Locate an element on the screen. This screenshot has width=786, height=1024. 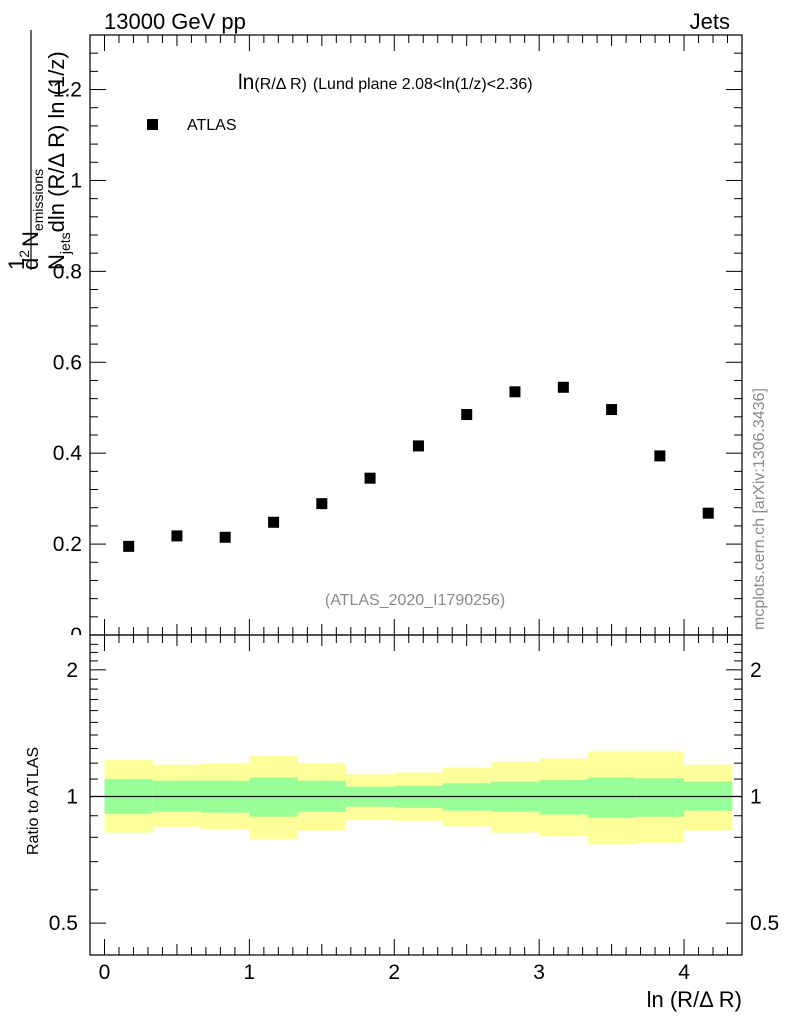
x-tick-label: 4 is located at coordinates (684, 972).